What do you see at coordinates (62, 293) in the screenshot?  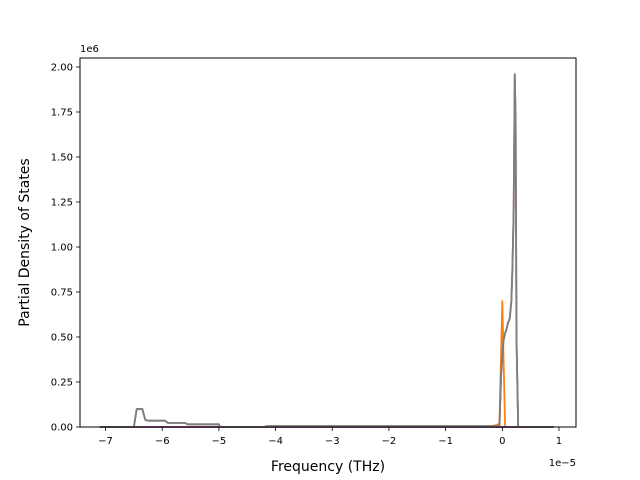 I see `y-tick-label: 0.75` at bounding box center [62, 293].